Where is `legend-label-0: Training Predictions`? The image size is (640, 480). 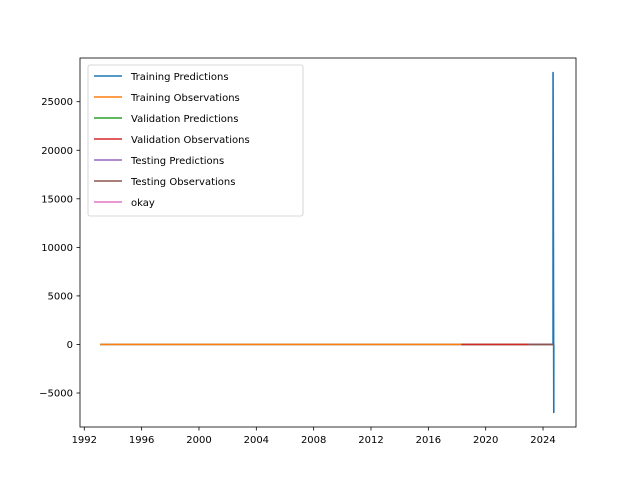
legend-label-0: Training Predictions is located at coordinates (179, 77).